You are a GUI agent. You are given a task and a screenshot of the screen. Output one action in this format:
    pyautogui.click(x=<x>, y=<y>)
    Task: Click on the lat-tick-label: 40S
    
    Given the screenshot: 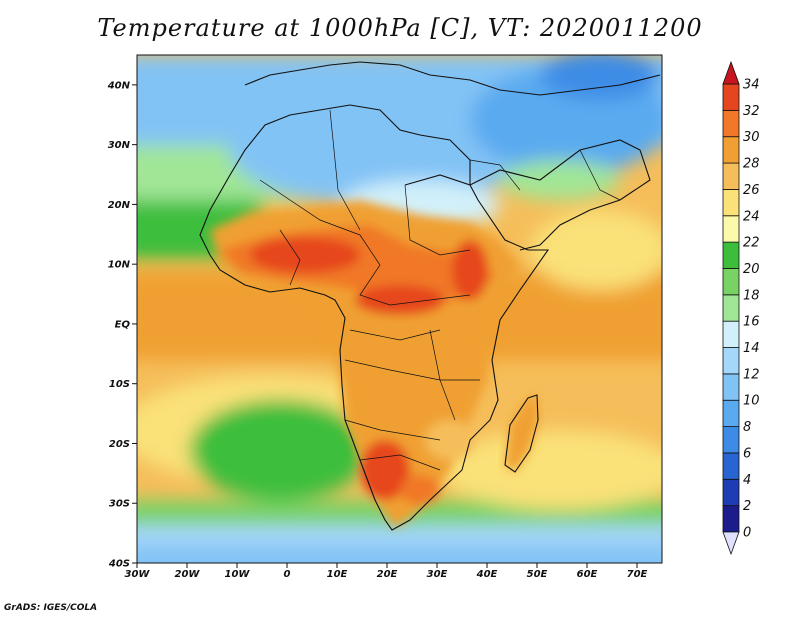 What is the action you would take?
    pyautogui.click(x=119, y=564)
    